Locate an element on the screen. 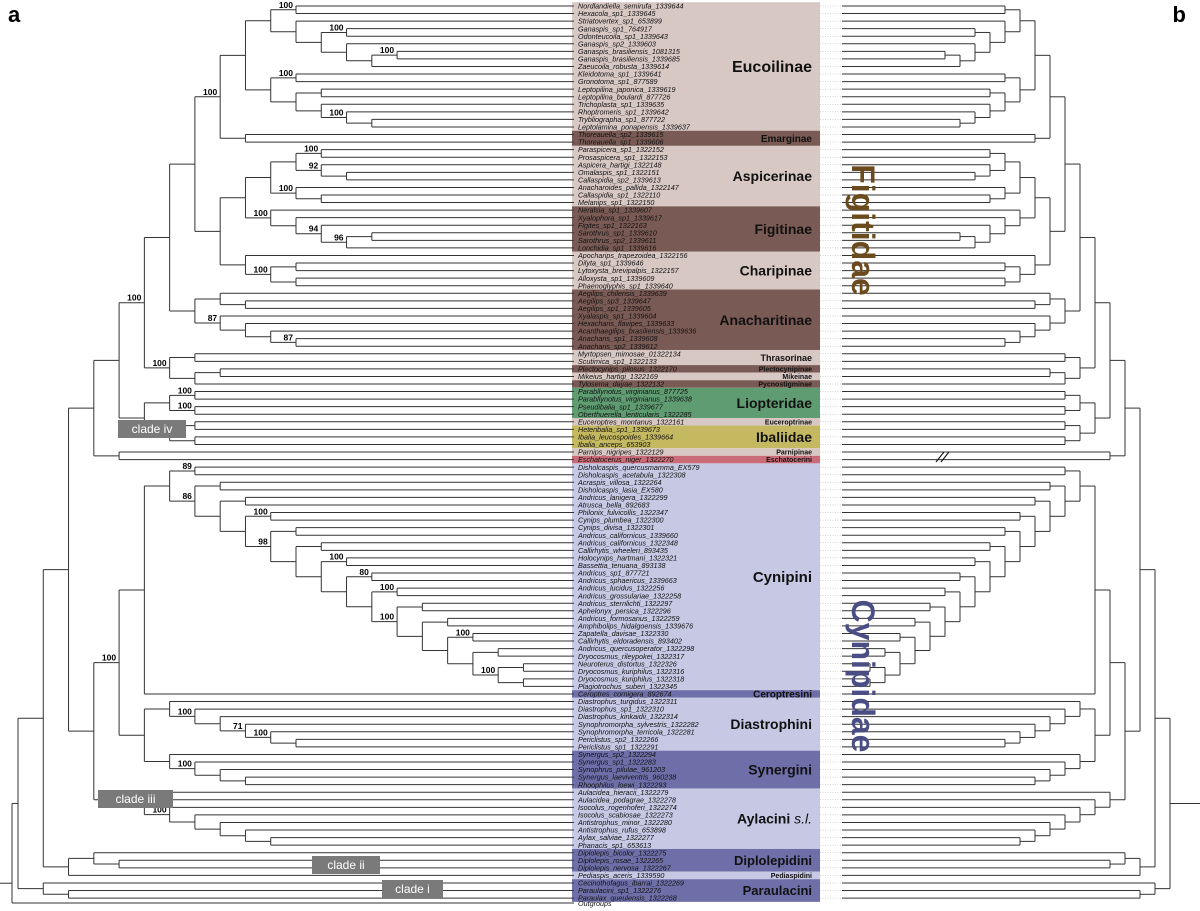 The image size is (1200, 911). taxon-label: Sarothrus_sp2_1339611 is located at coordinates (617, 240).